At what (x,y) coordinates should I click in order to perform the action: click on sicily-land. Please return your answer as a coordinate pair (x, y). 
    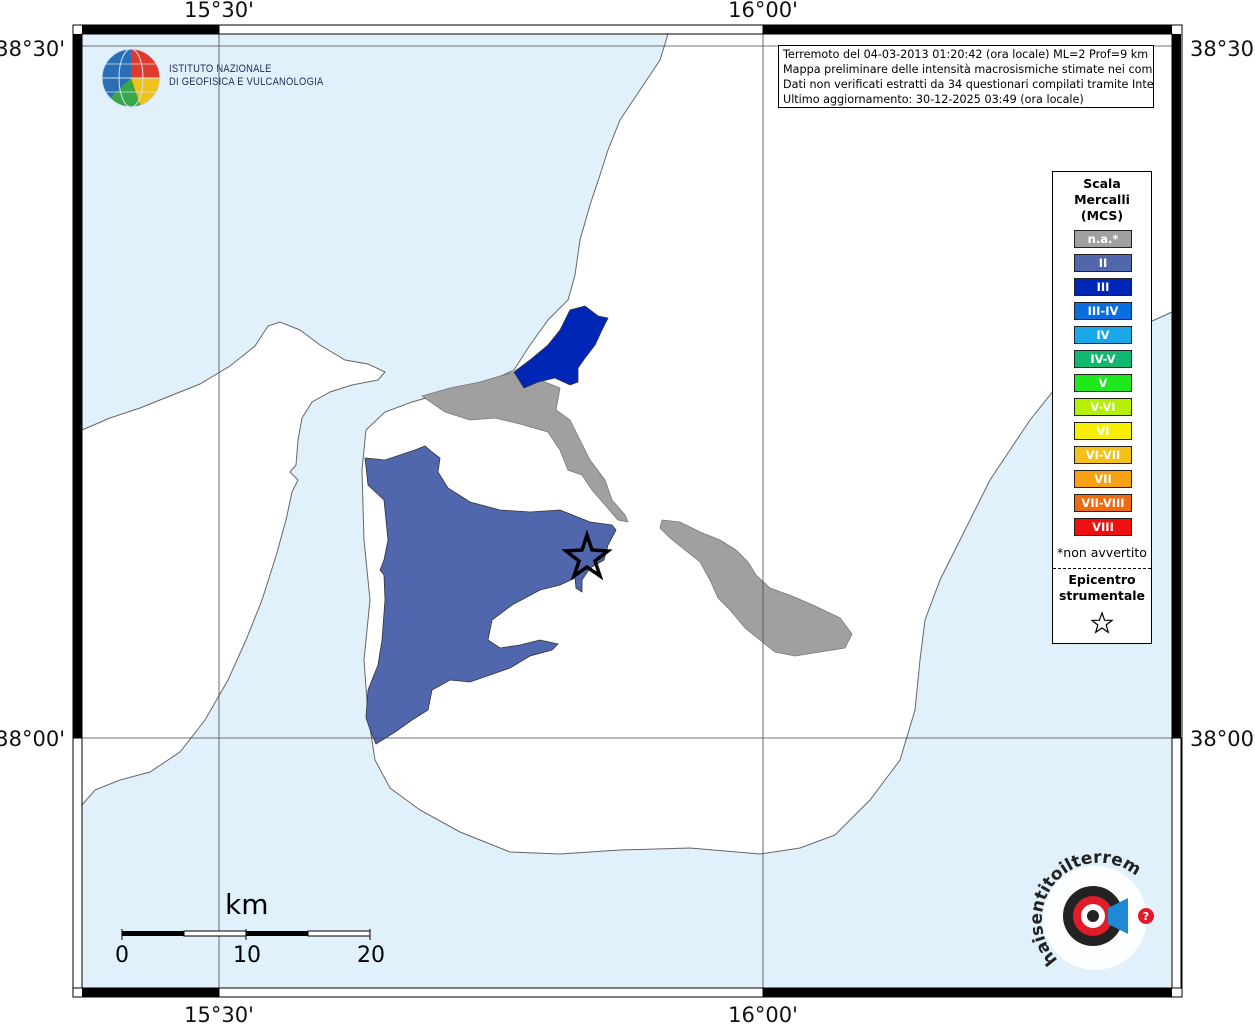
    Looking at the image, I should click on (233, 564).